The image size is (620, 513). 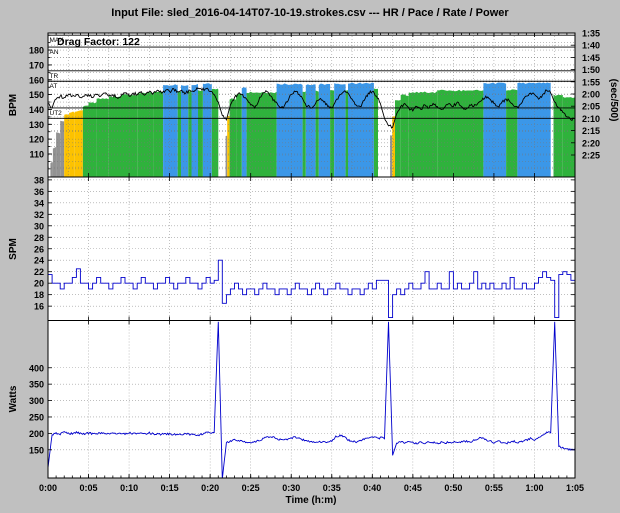 What do you see at coordinates (311, 500) in the screenshot?
I see `time-axis-title: Time (h:m)` at bounding box center [311, 500].